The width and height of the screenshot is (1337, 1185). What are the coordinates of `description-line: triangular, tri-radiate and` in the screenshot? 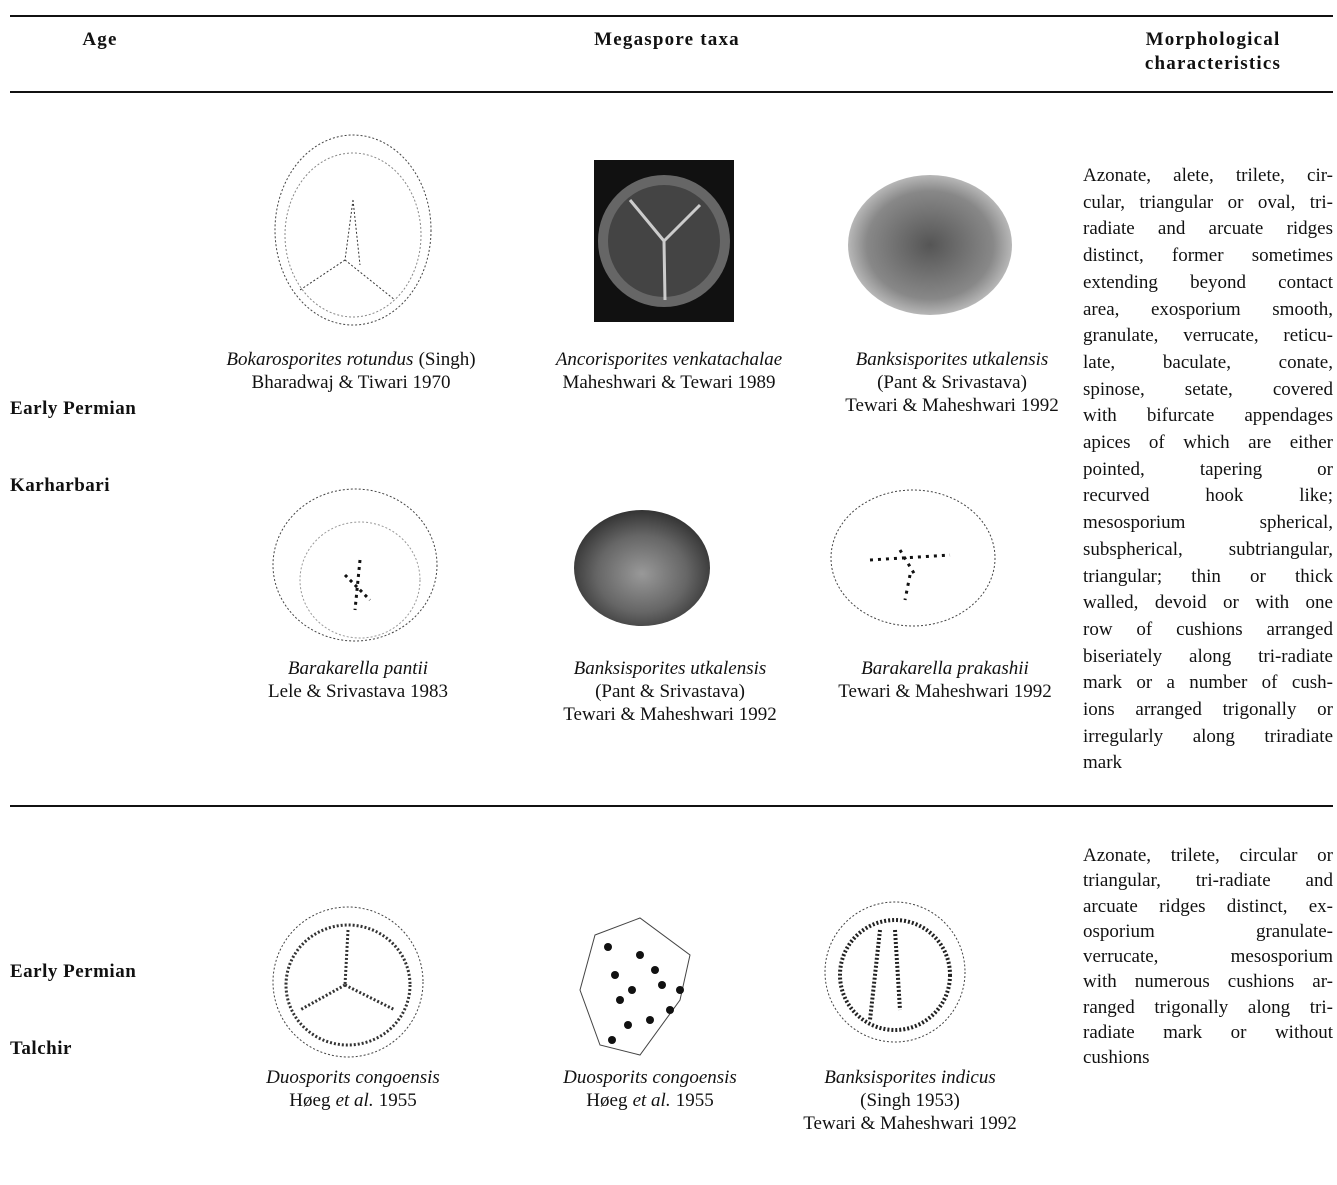 It's located at (1208, 881).